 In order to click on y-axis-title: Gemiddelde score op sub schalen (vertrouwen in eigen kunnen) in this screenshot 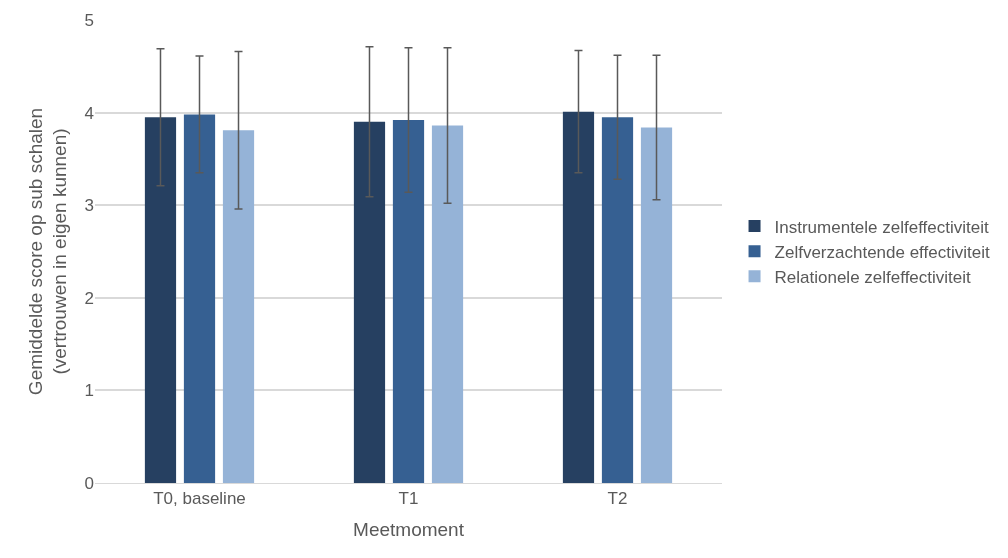, I will do `click(47, 251)`.